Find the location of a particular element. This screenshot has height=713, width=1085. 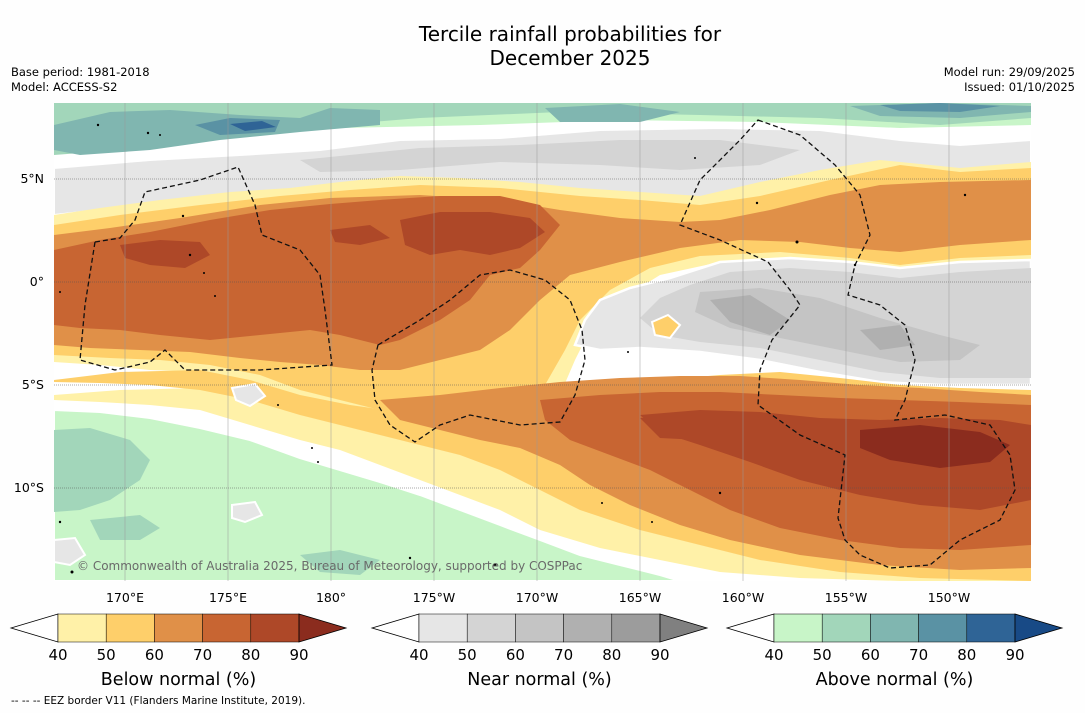

title-line-2: December 2025 is located at coordinates (570, 58).